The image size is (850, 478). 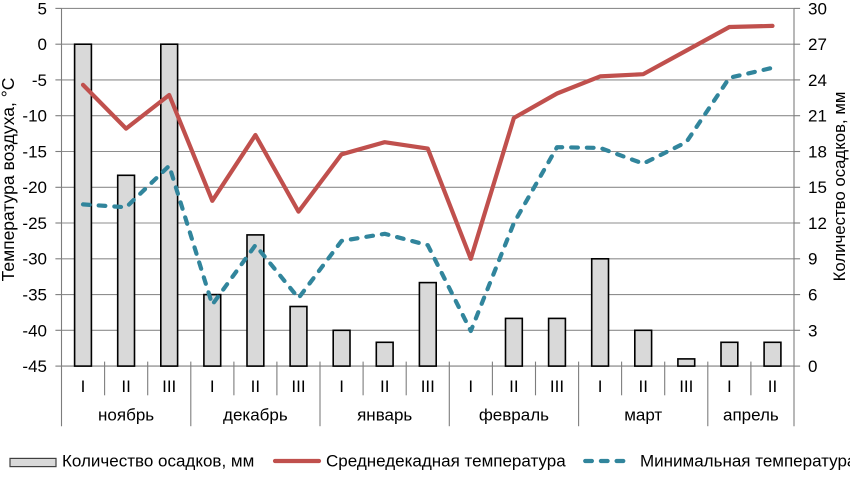 I want to click on svg-text: -40, so click(x=34, y=330).